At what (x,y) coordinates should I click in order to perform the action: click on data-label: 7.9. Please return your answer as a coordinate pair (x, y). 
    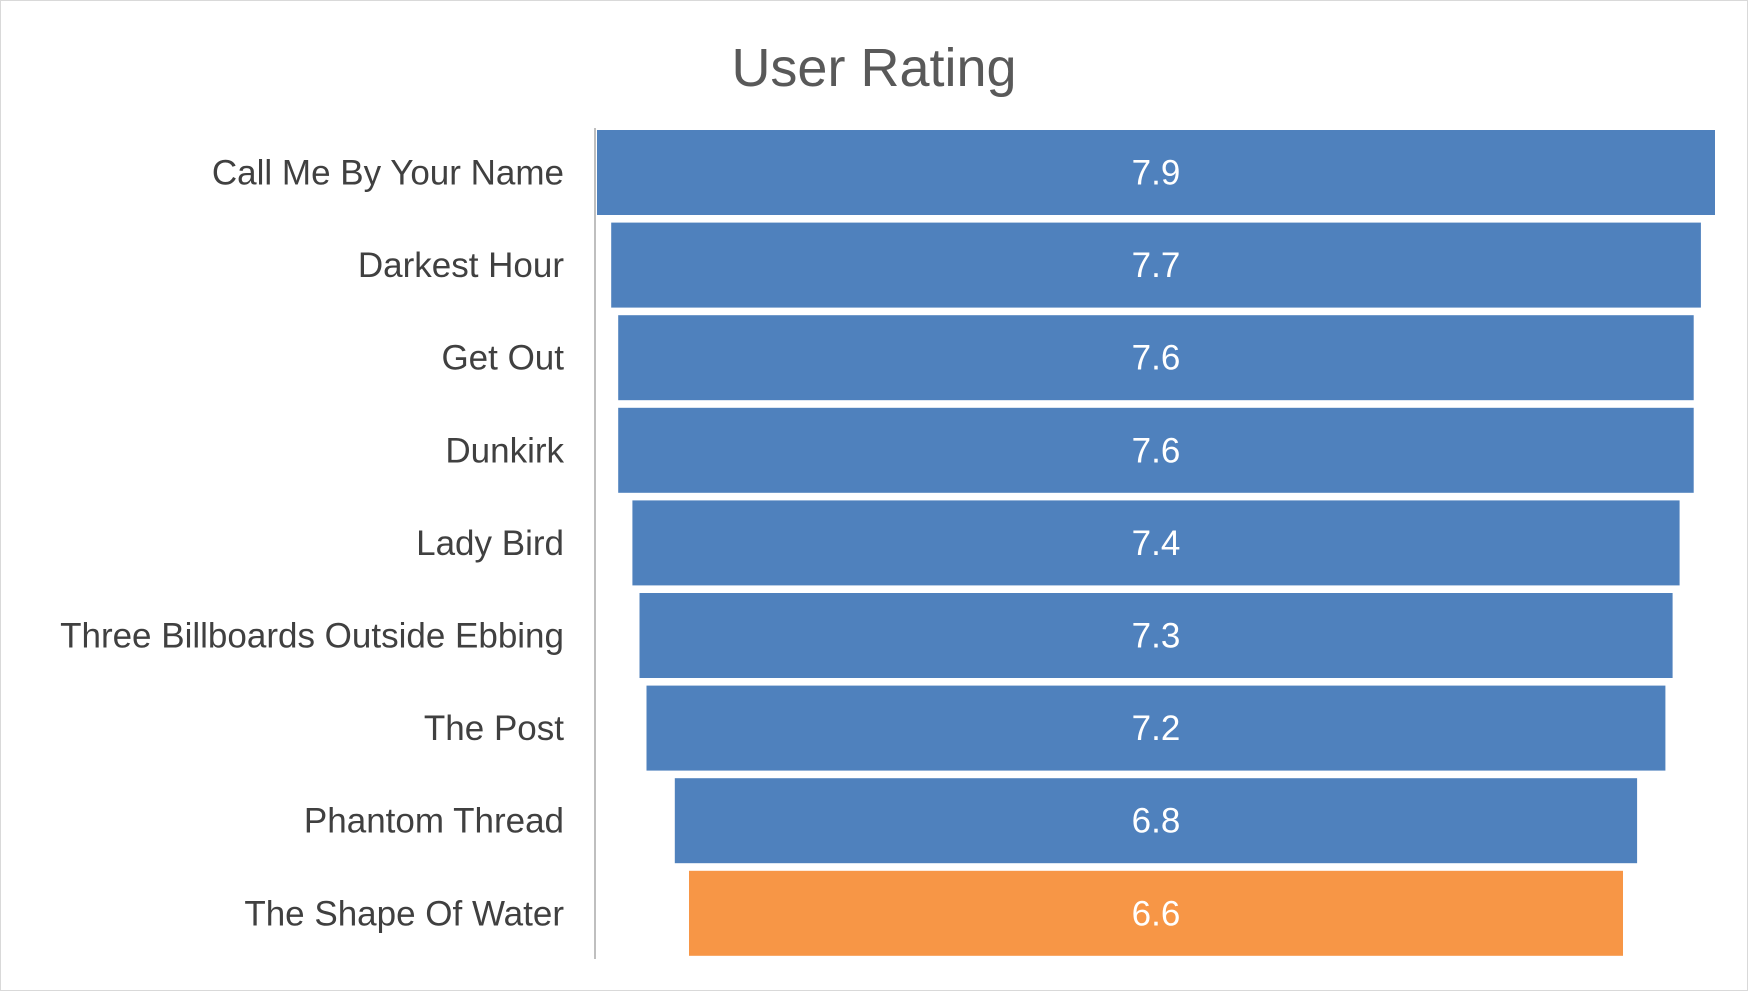
    Looking at the image, I should click on (1156, 173).